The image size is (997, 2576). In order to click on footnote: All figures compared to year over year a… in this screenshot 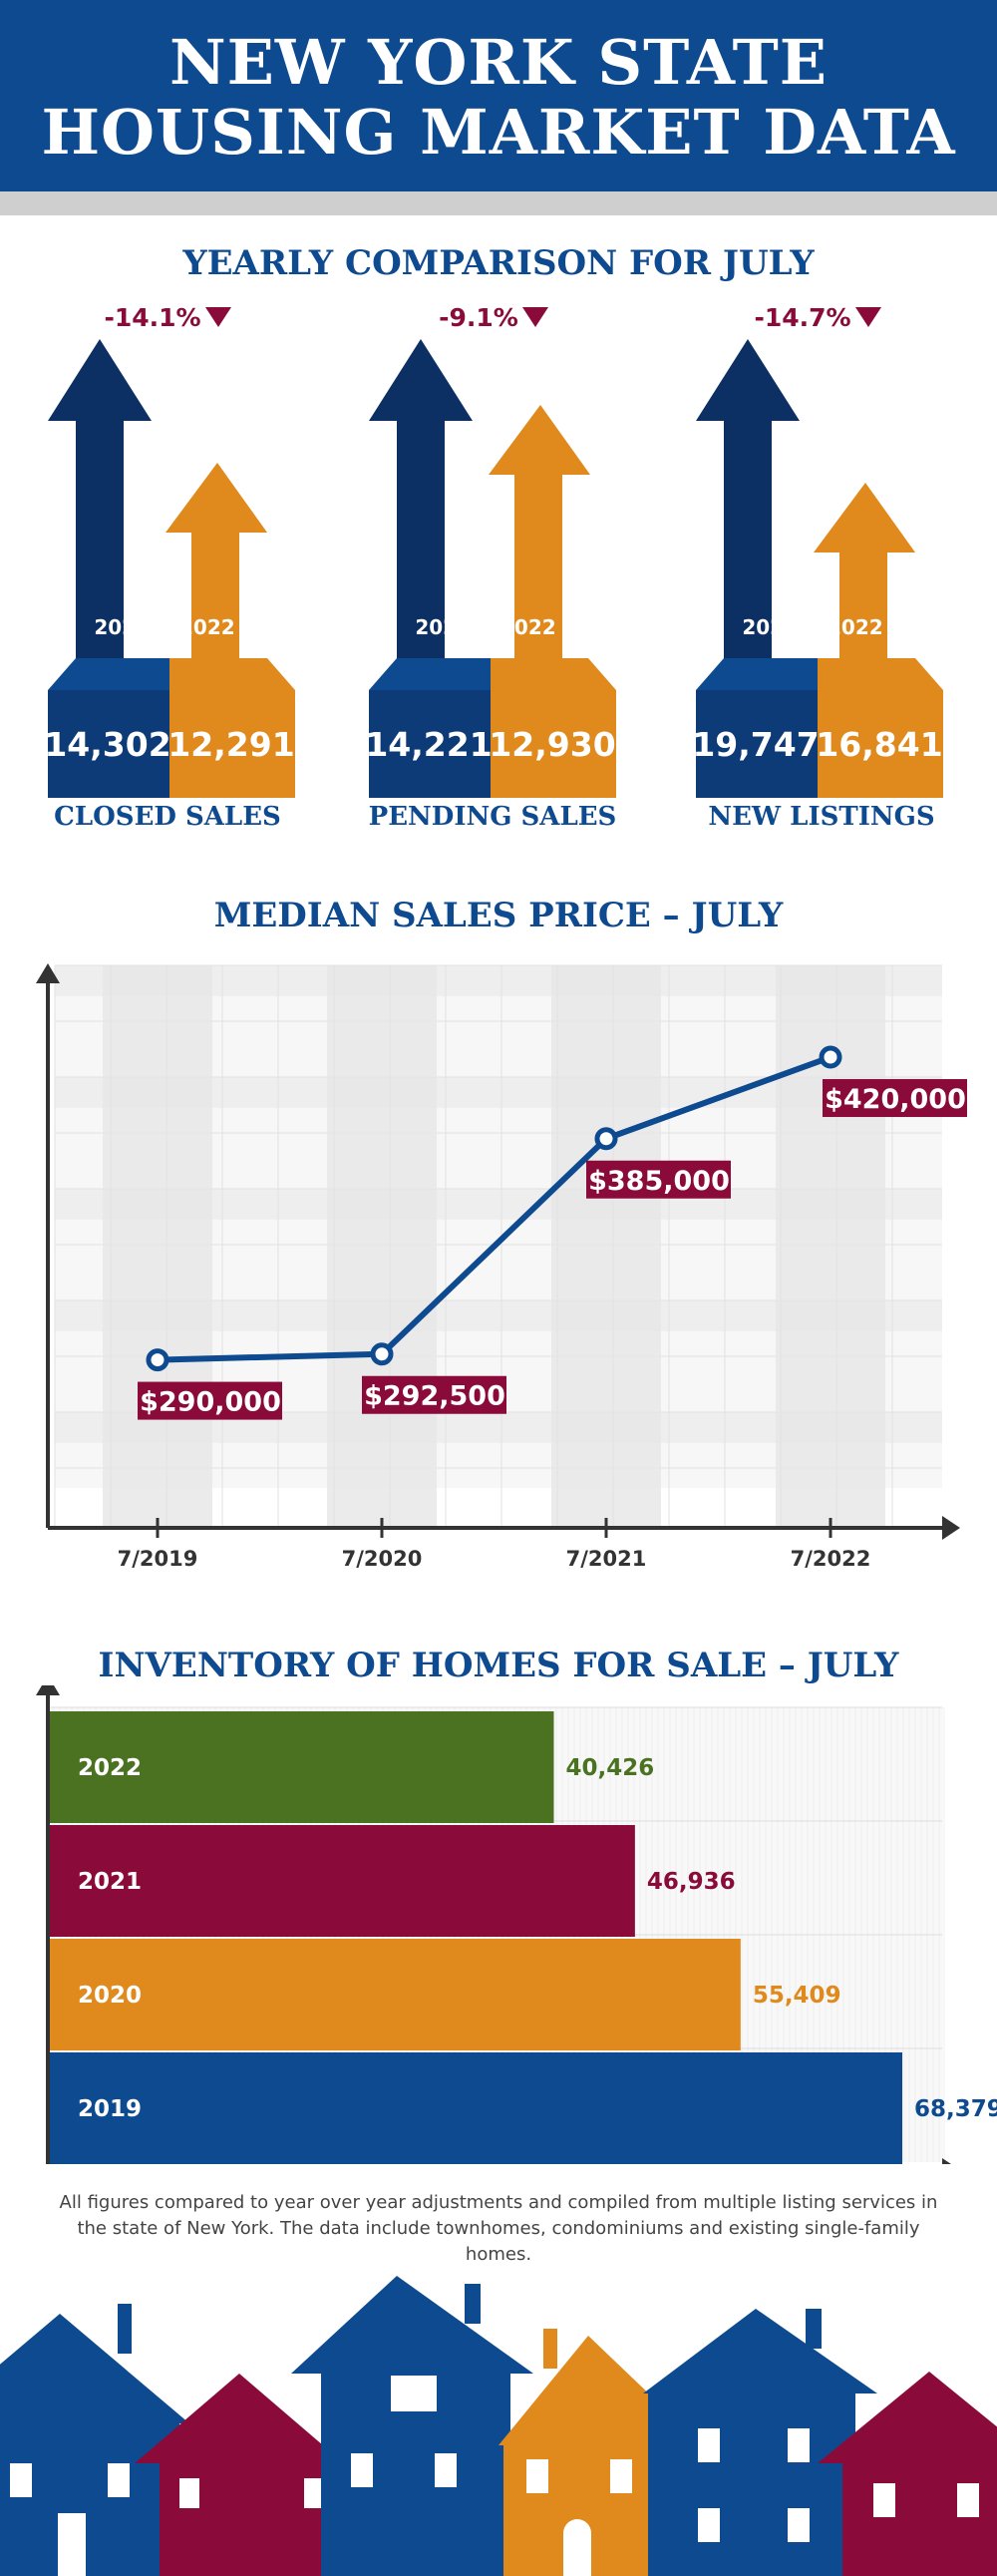, I will do `click(498, 2229)`.